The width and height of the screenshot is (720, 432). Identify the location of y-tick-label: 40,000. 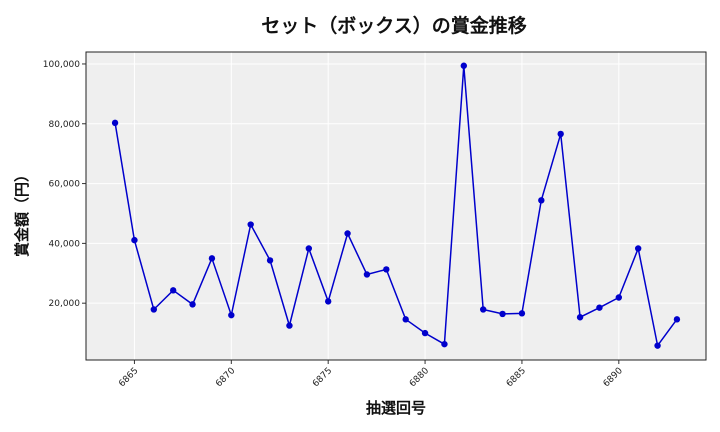
(65, 244).